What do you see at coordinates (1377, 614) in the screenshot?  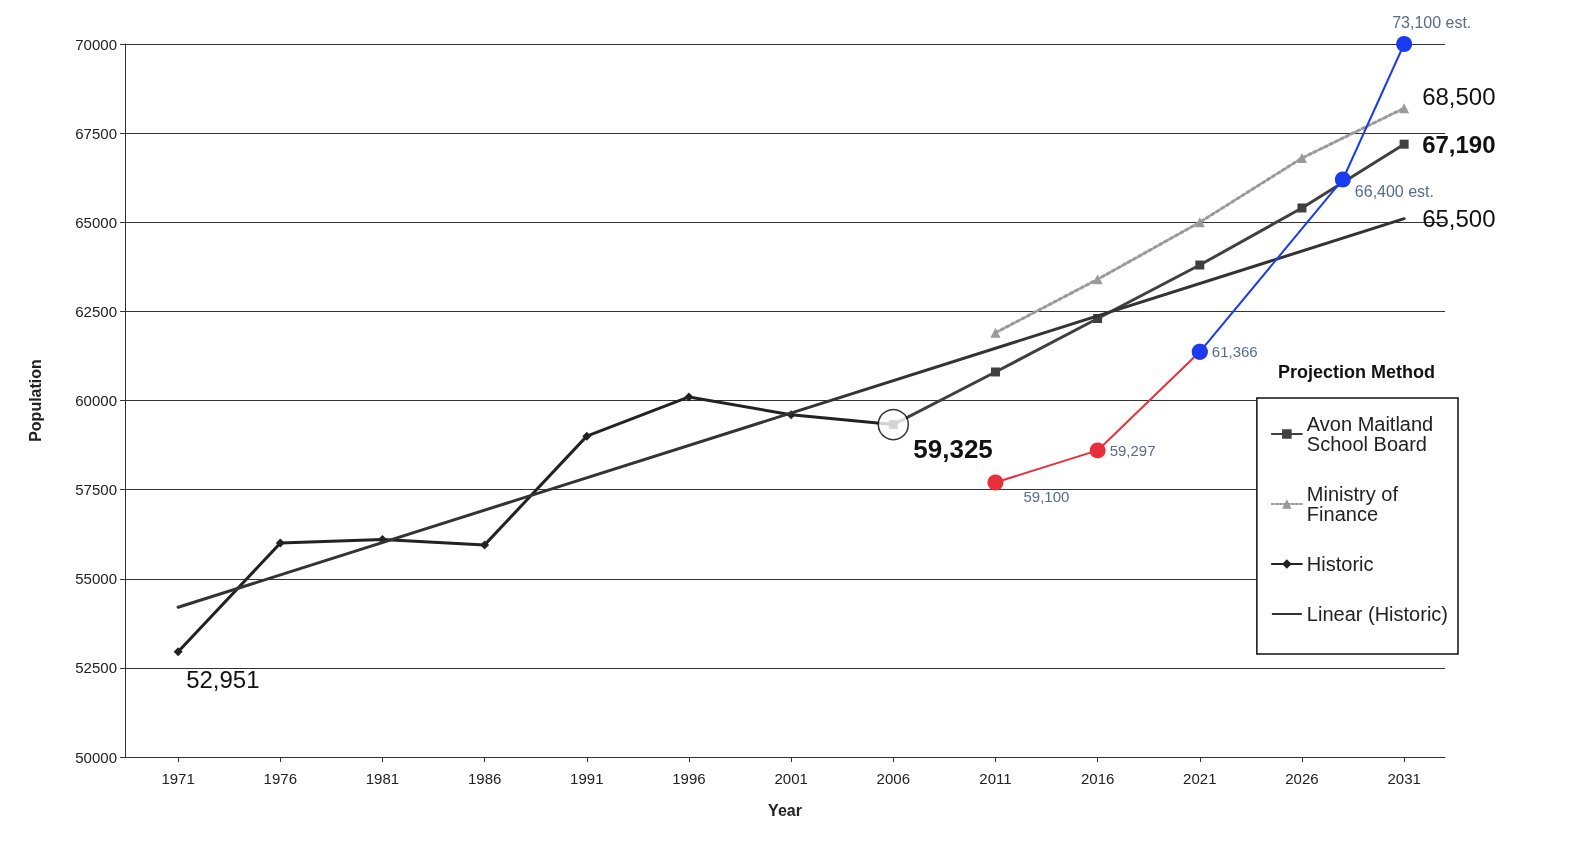 I see `legend-label: Linear (Historic)` at bounding box center [1377, 614].